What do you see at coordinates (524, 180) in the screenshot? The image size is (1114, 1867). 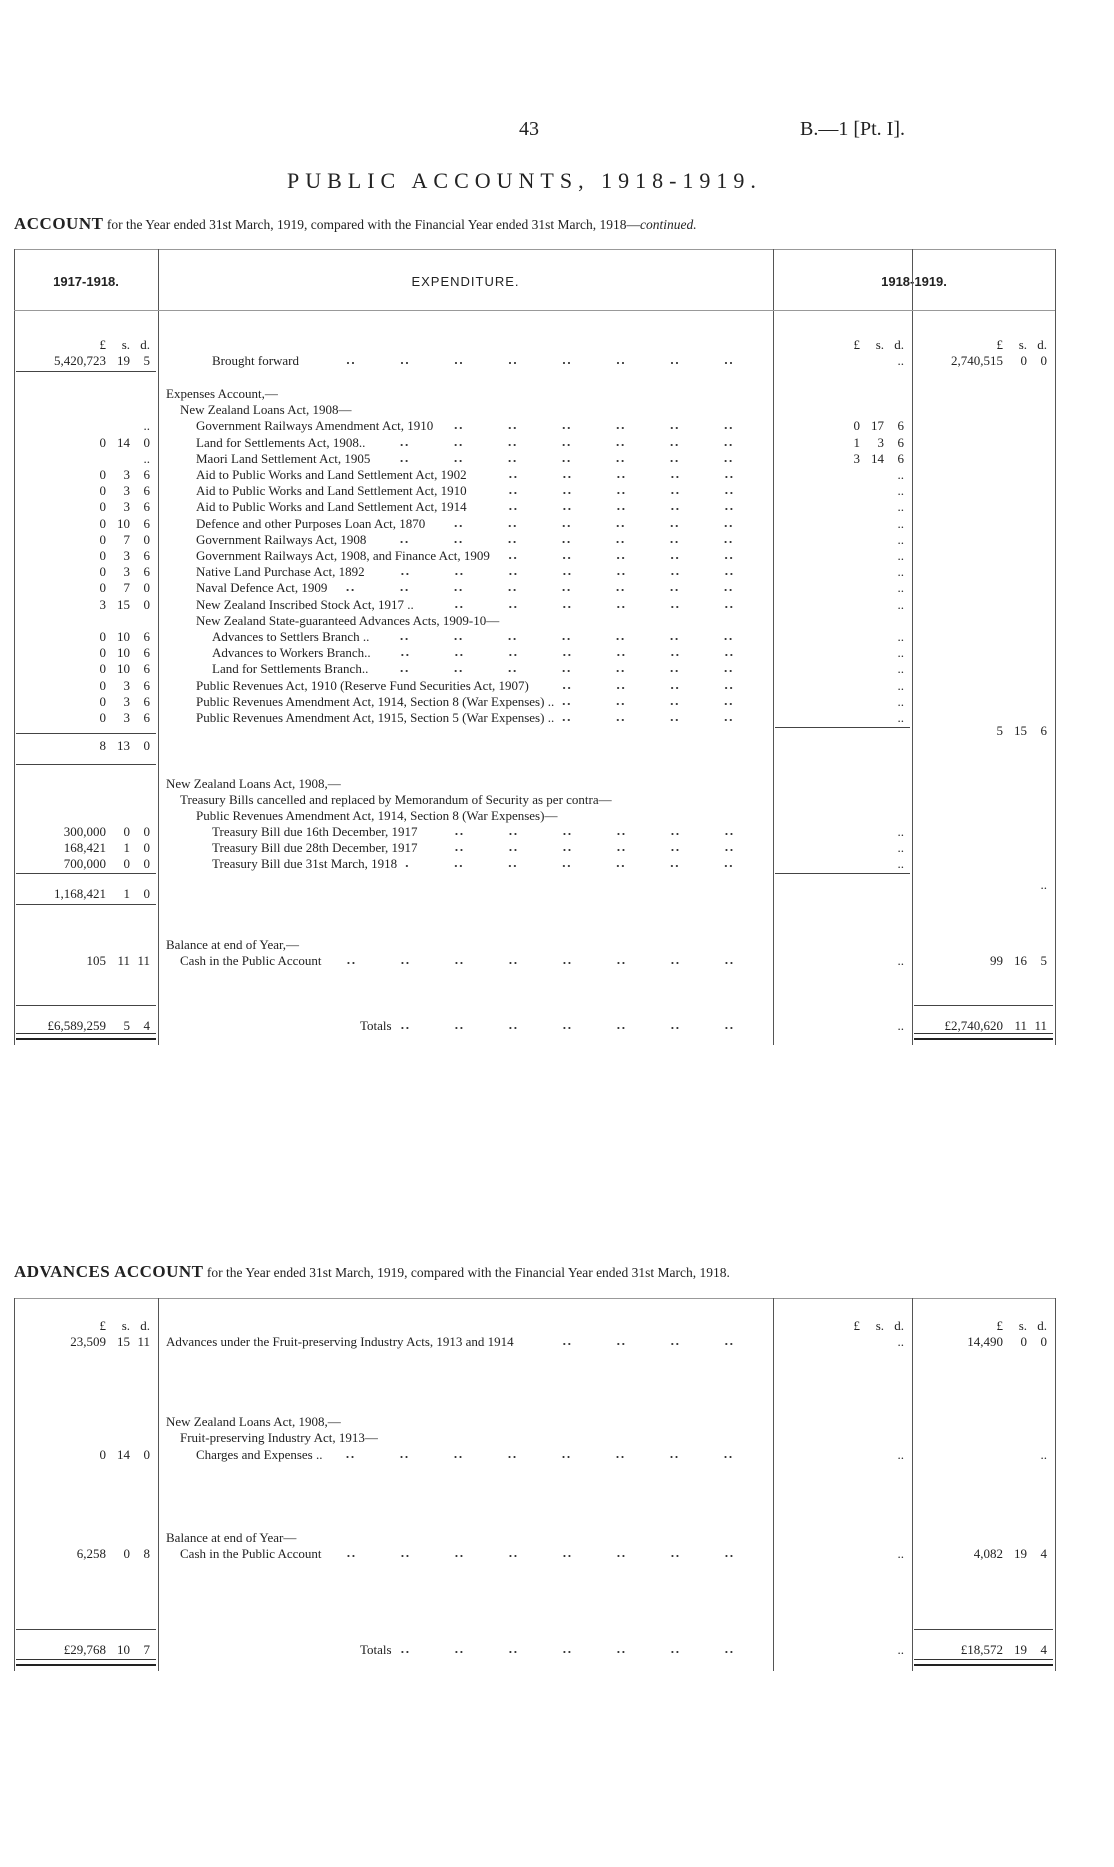 I see `page-title: PUBLIC ACCOUNTS, 1918-1919.` at bounding box center [524, 180].